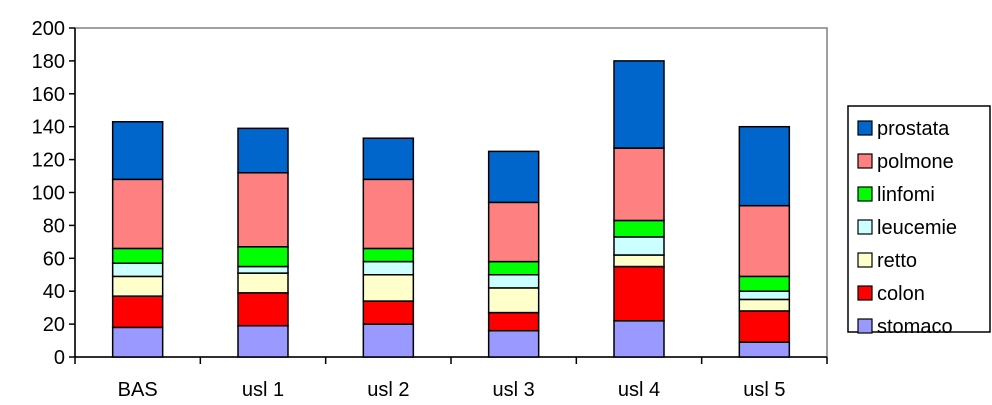  I want to click on y-tick-label: 60, so click(54, 259).